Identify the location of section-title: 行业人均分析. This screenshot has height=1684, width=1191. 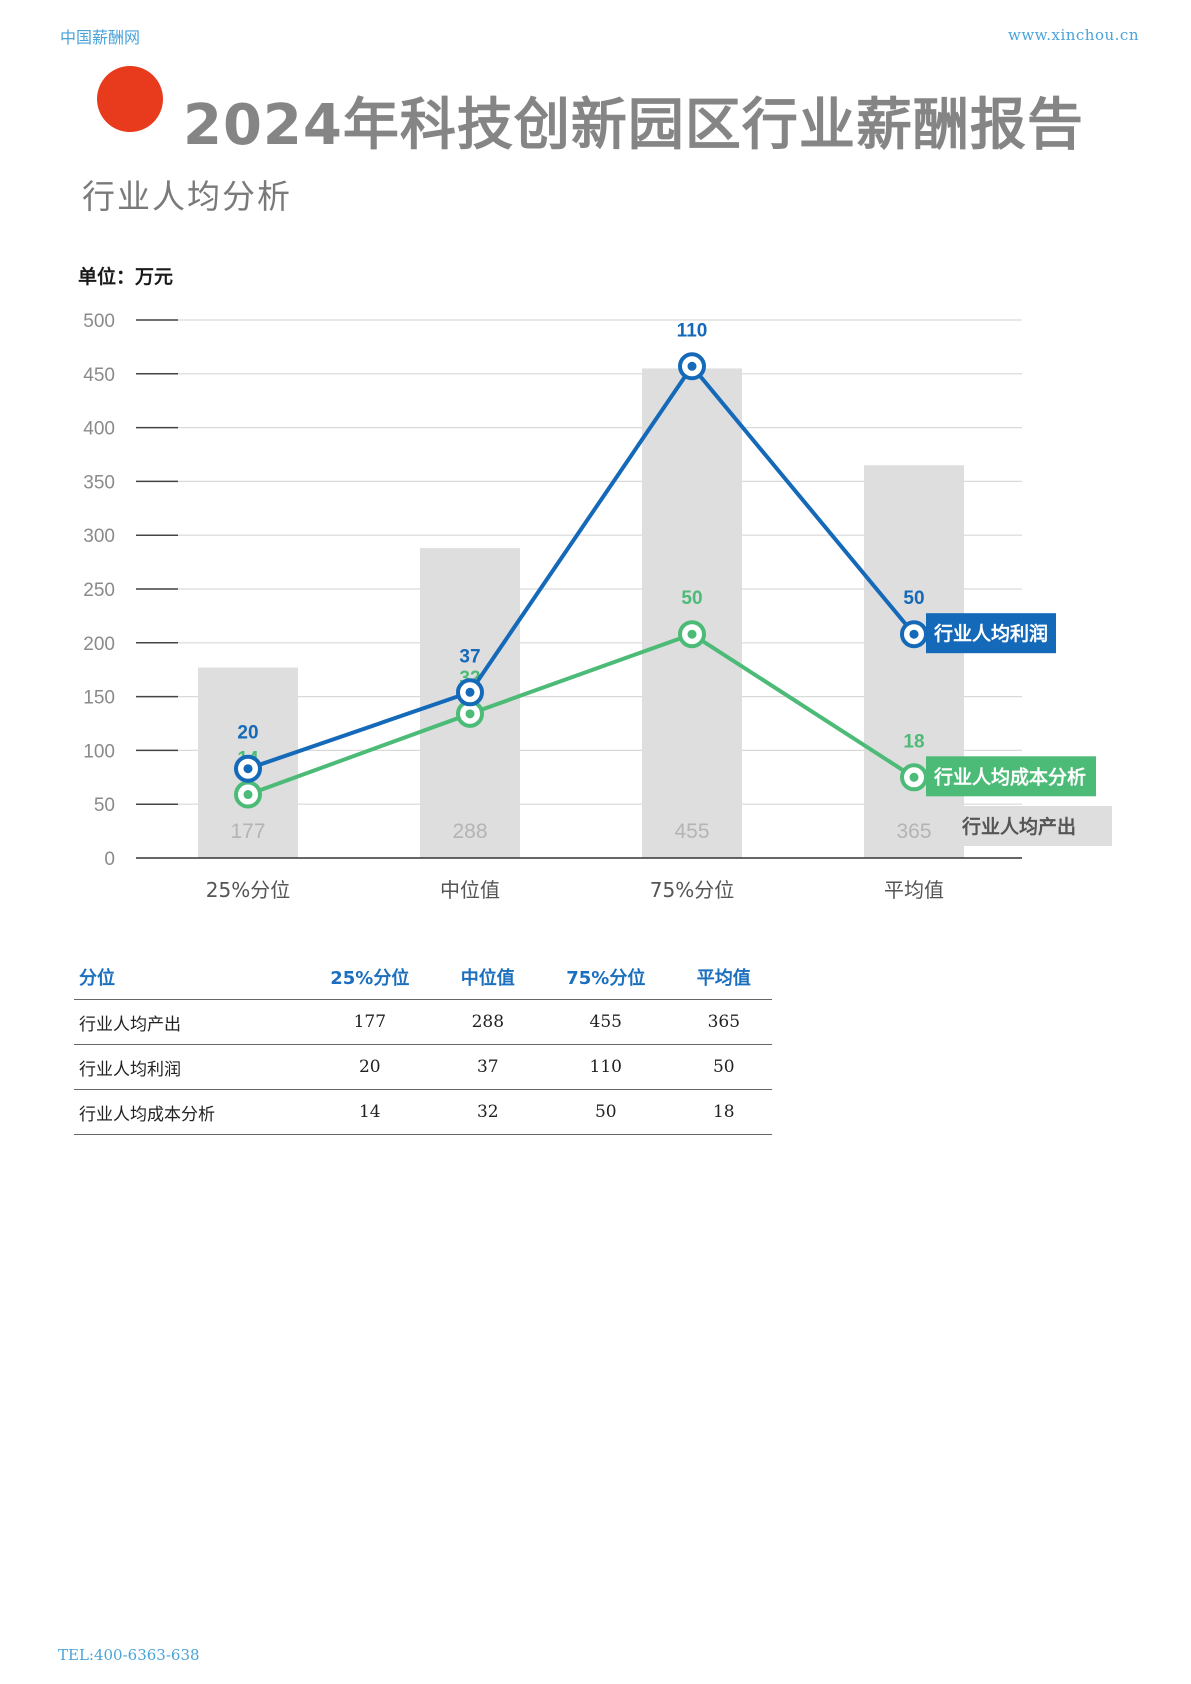
(187, 196).